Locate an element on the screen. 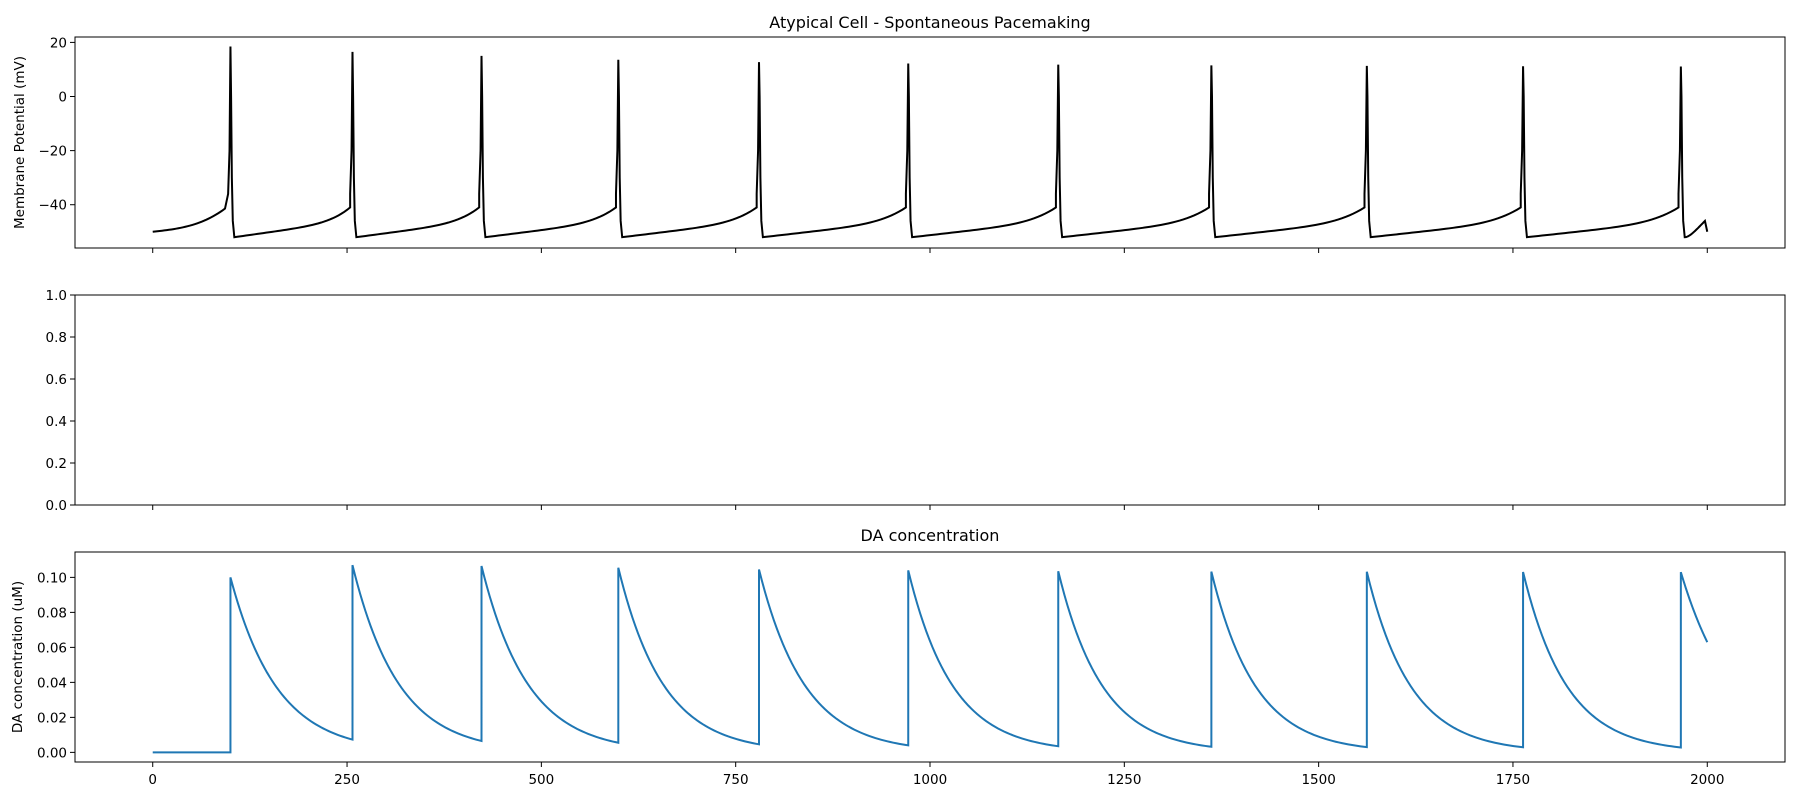 This screenshot has width=1800, height=800. y-tick-label: 0.6 is located at coordinates (56, 380).